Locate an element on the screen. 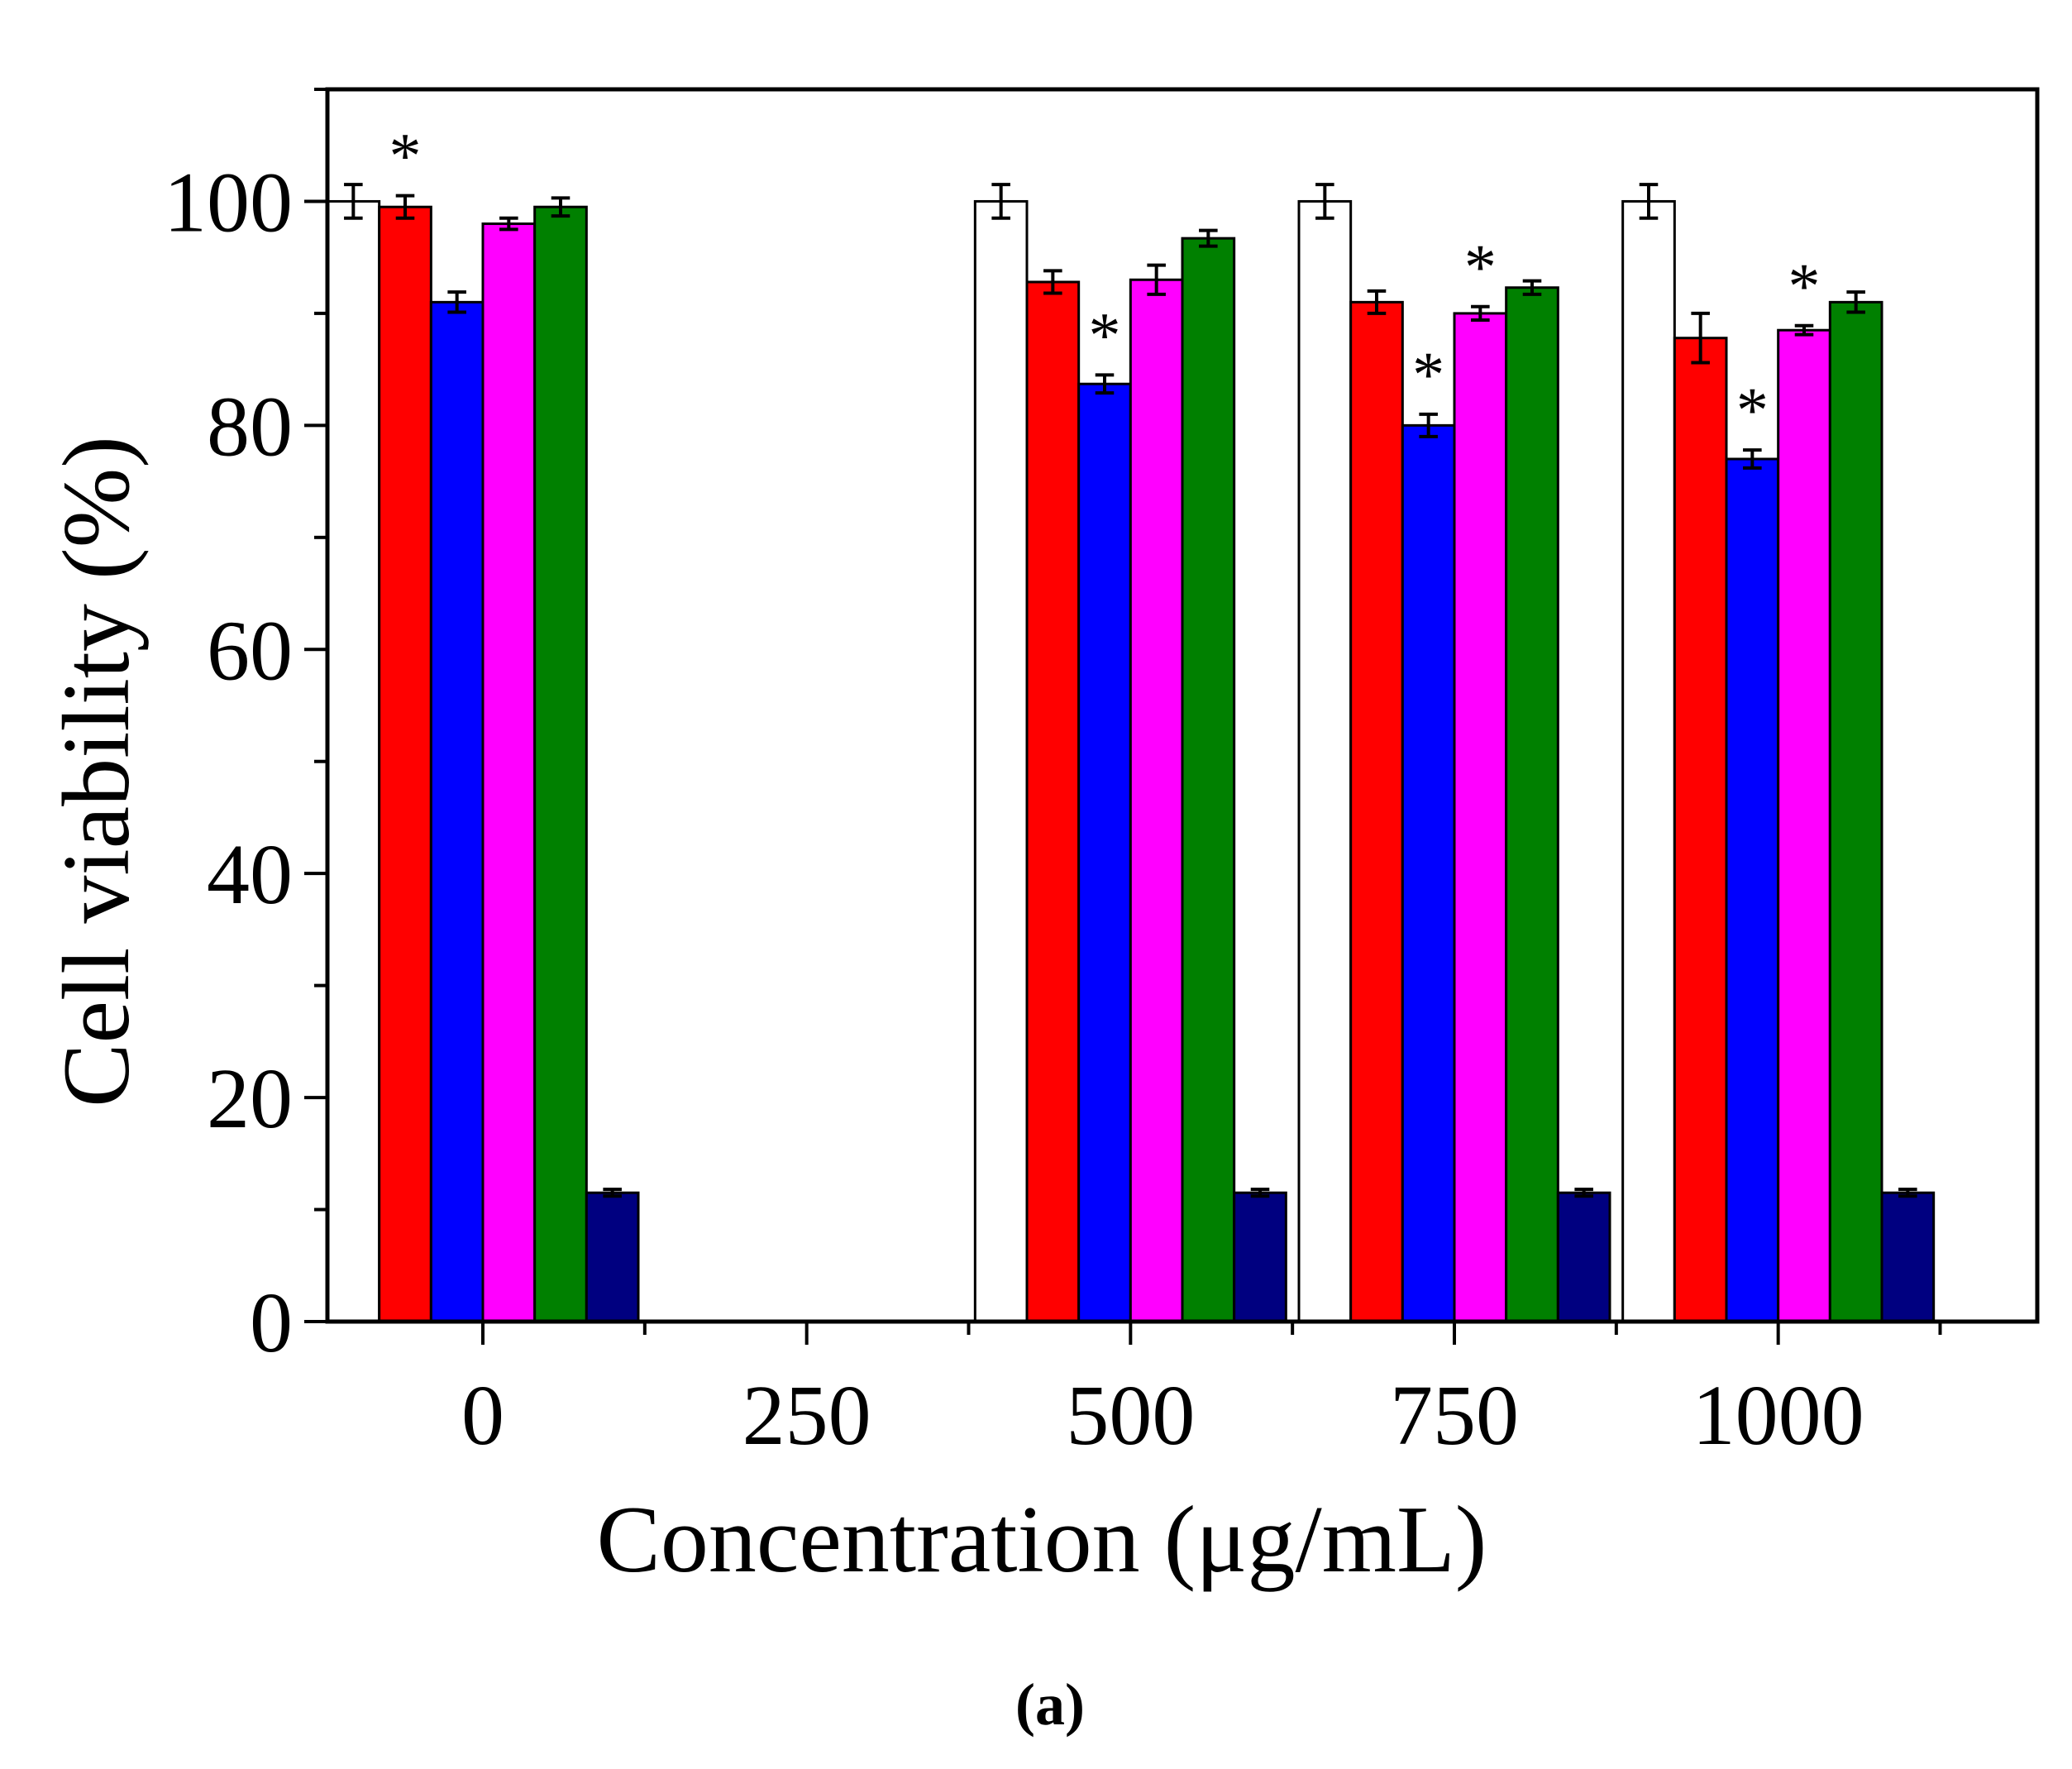  x-tick-label: 750 is located at coordinates (1454, 1415).